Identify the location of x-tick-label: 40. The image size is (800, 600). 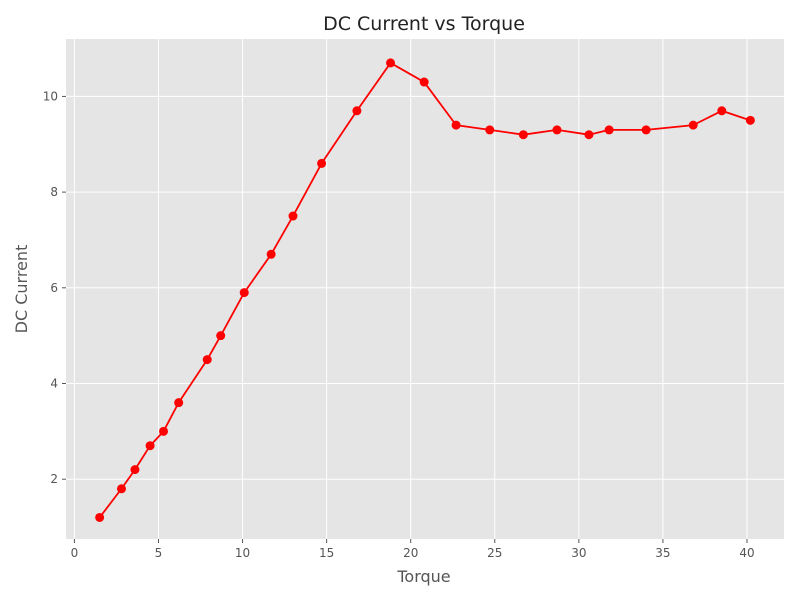
(746, 553).